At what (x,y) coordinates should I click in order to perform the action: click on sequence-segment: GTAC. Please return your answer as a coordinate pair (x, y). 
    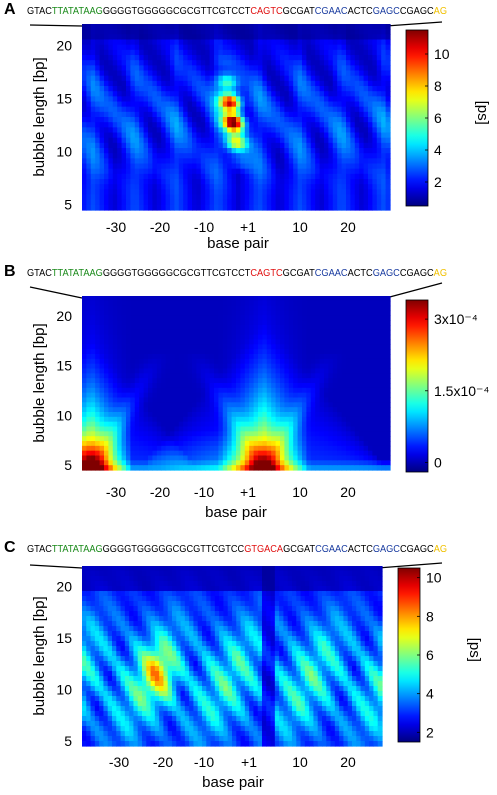
    Looking at the image, I should click on (39, 273).